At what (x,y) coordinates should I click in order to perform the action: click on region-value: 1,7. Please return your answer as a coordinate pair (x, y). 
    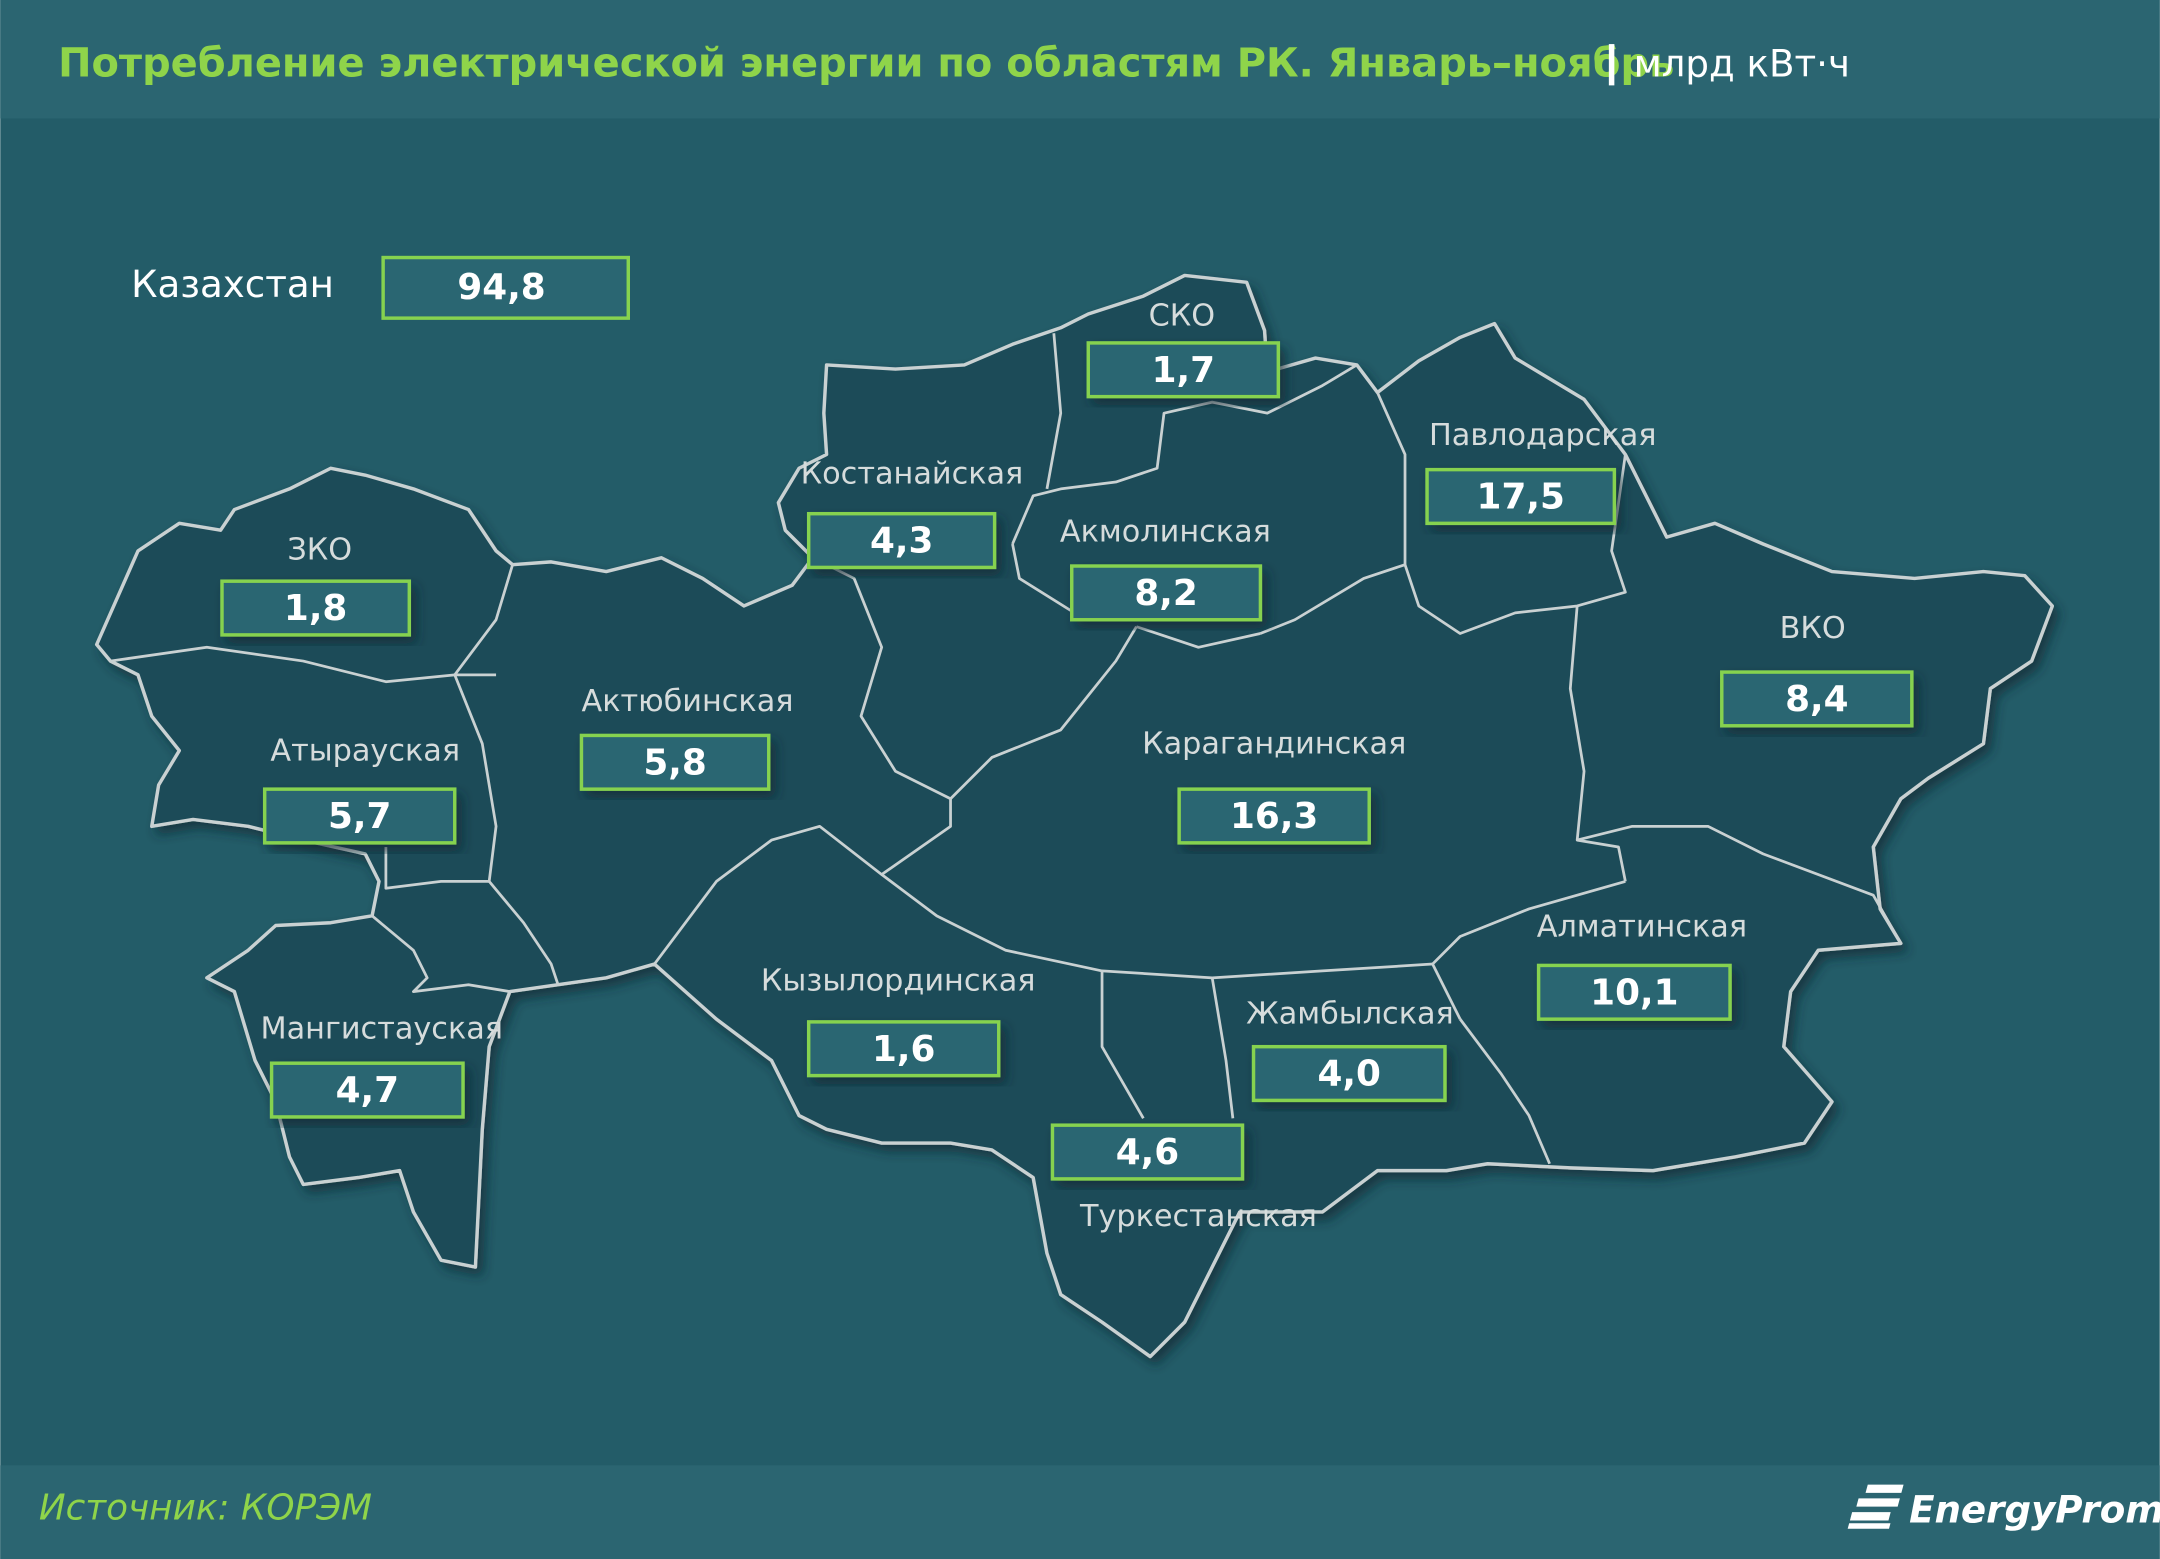
    Looking at the image, I should click on (1183, 370).